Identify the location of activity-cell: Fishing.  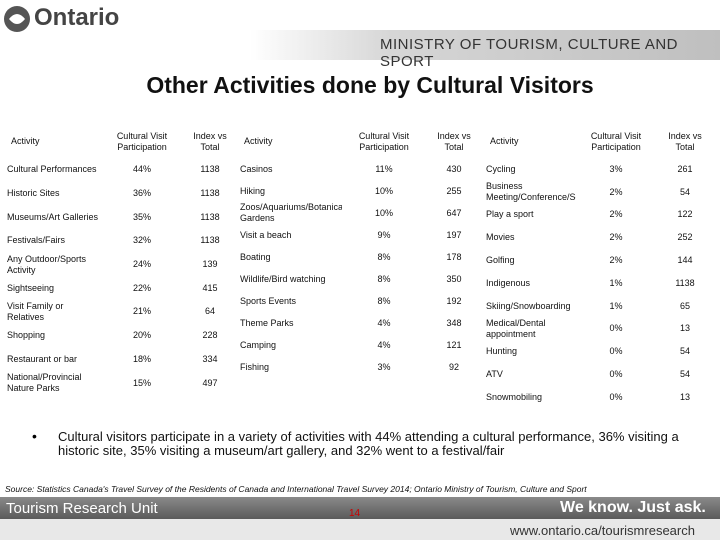
(255, 366).